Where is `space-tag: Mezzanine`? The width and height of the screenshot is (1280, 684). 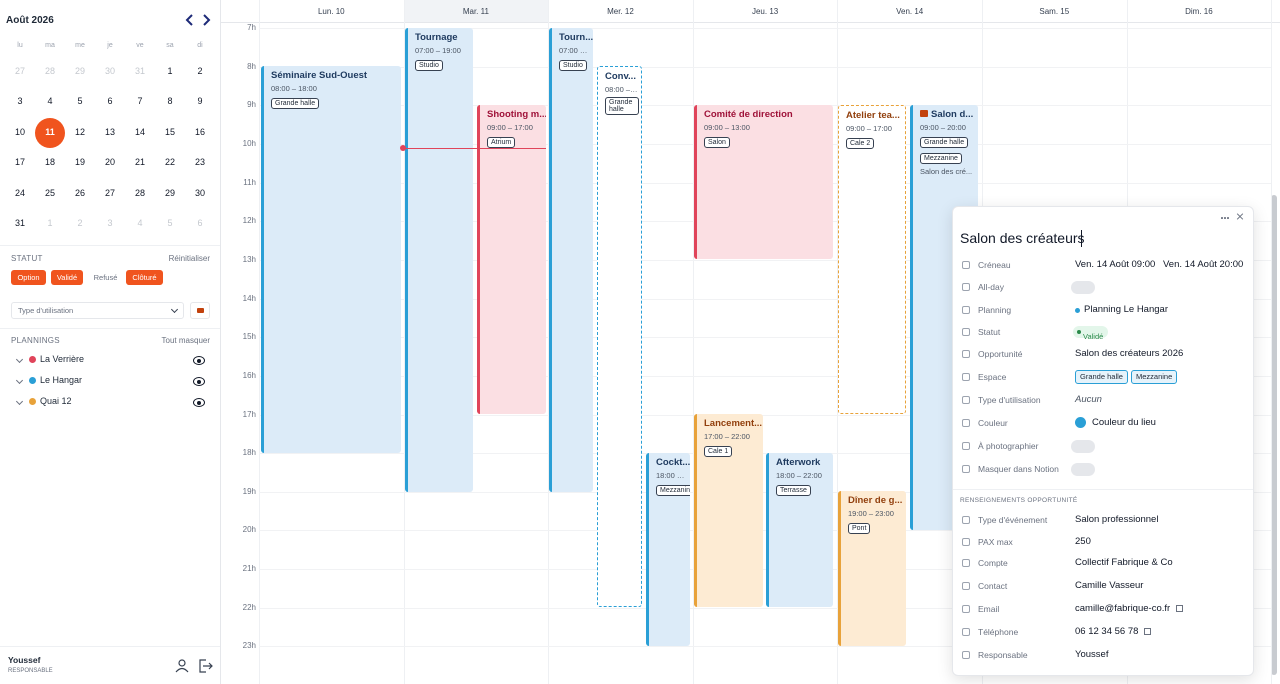
space-tag: Mezzanine is located at coordinates (1154, 377).